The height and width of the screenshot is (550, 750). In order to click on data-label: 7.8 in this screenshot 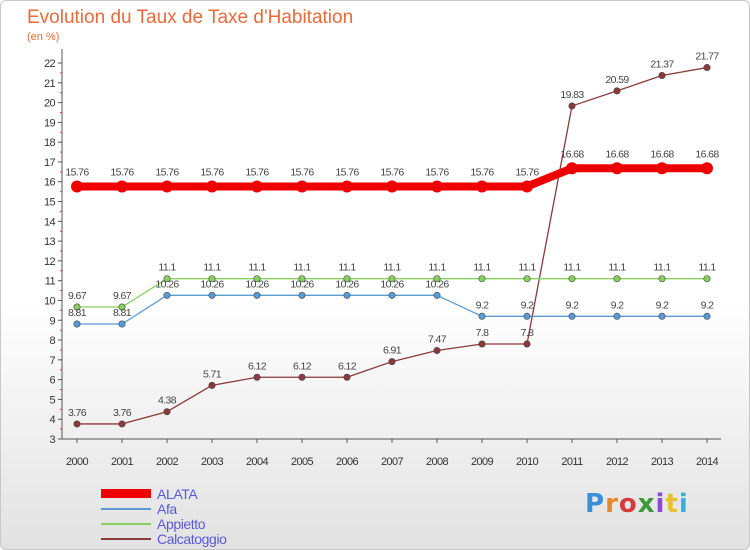, I will do `click(483, 333)`.